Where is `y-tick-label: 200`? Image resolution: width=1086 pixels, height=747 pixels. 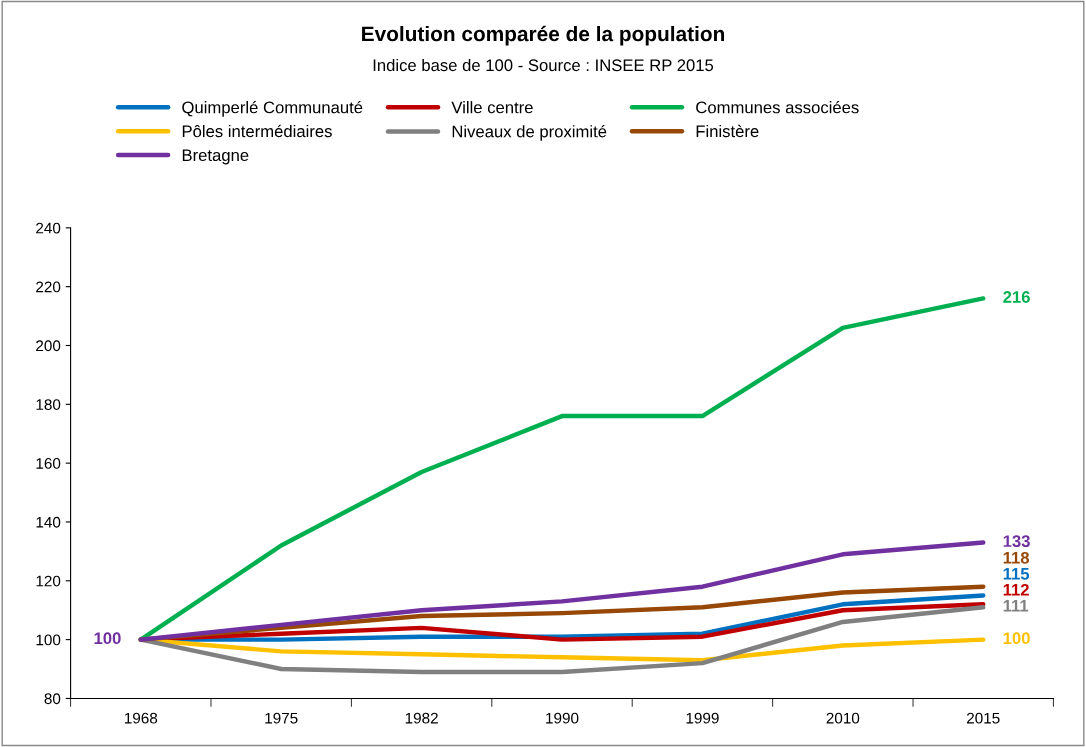 y-tick-label: 200 is located at coordinates (48, 346).